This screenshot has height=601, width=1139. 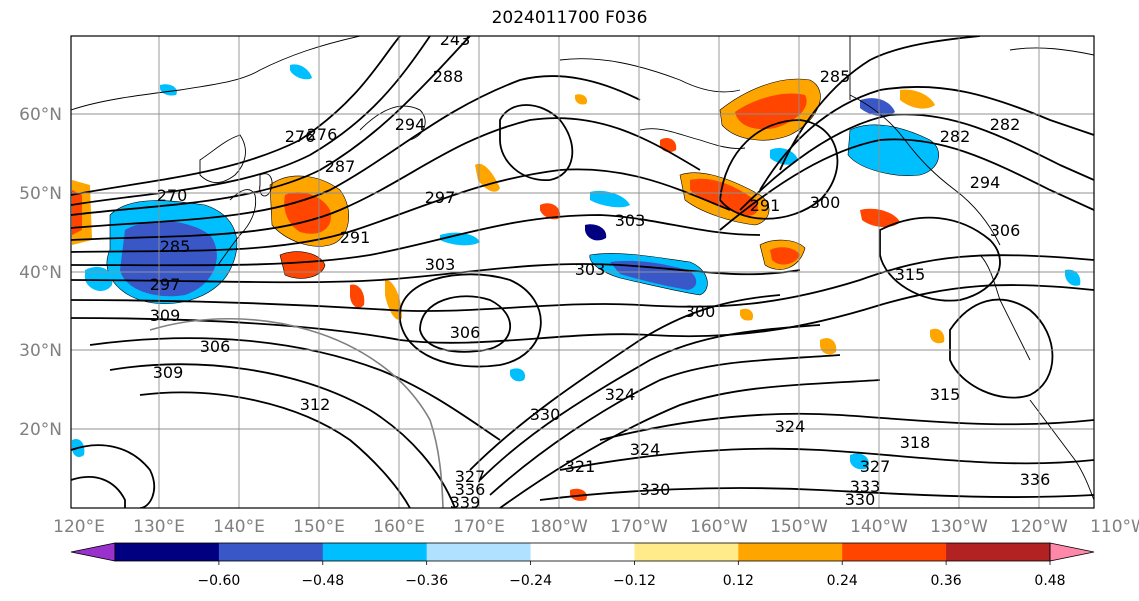 I want to click on latitude-labels: 60°N 50°N 40°N 30°N 20°N, so click(x=40, y=272).